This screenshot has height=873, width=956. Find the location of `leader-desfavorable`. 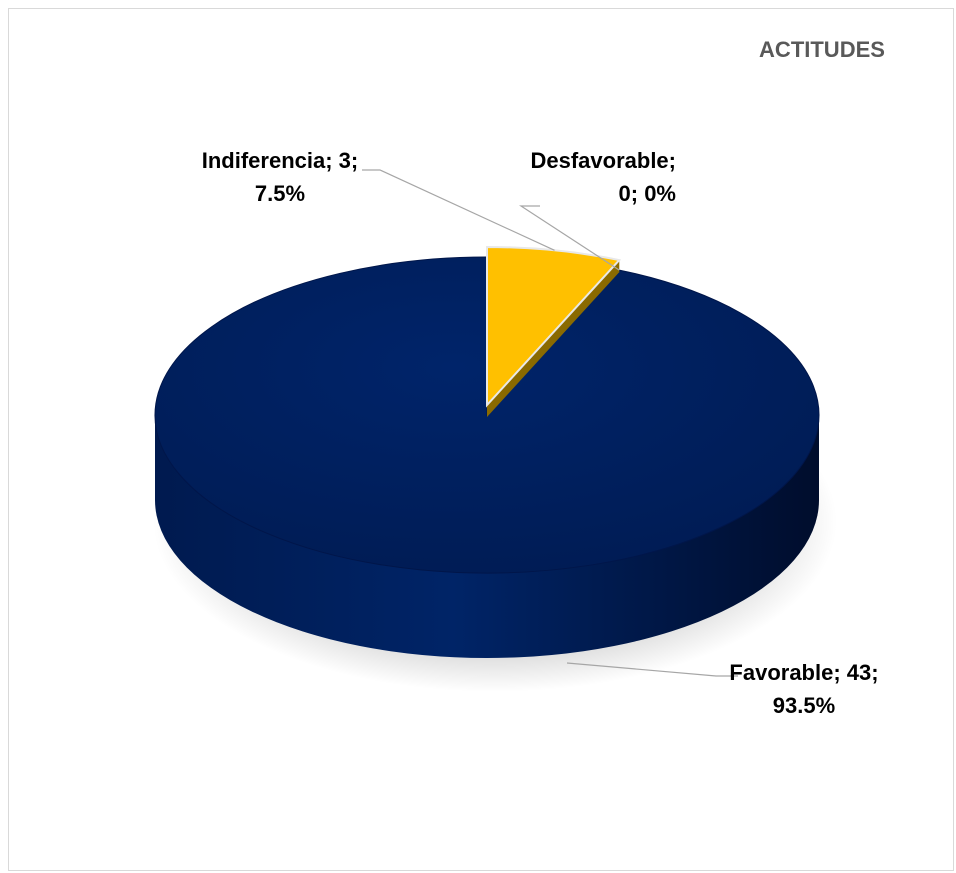

leader-desfavorable is located at coordinates (569, 238).